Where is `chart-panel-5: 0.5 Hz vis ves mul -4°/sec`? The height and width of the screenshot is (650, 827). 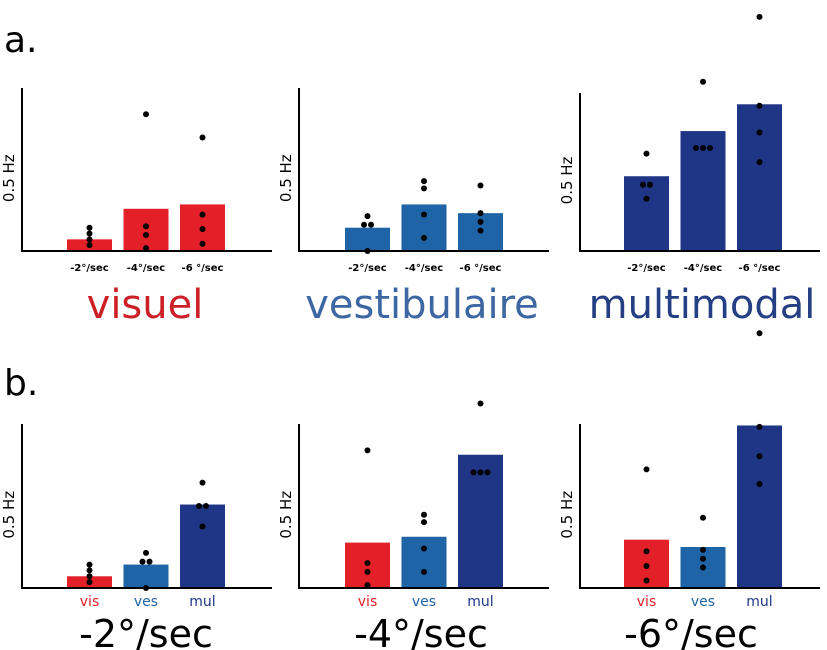 chart-panel-5: 0.5 Hz vis ves mul -4°/sec is located at coordinates (413, 525).